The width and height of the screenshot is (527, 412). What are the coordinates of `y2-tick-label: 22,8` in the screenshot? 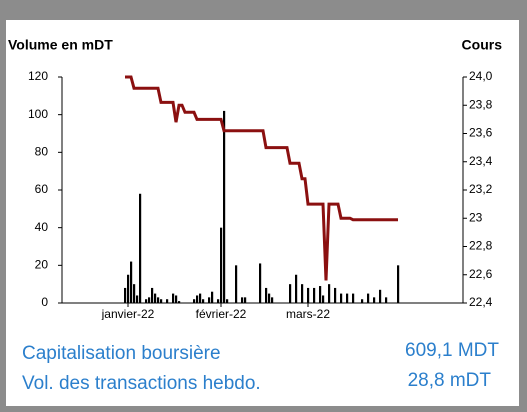 It's located at (481, 246).